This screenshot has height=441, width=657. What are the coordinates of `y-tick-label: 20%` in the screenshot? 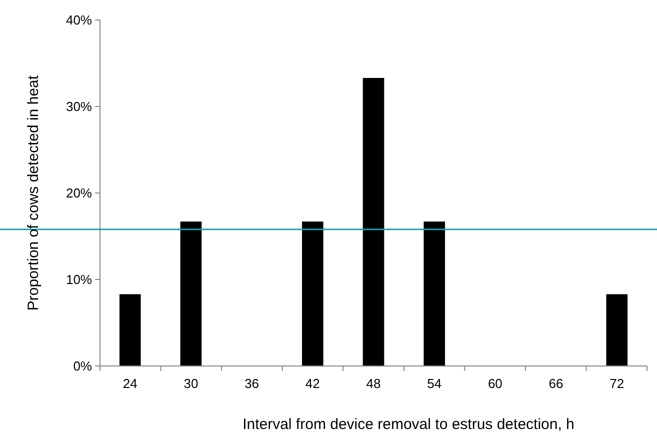 It's located at (79, 193).